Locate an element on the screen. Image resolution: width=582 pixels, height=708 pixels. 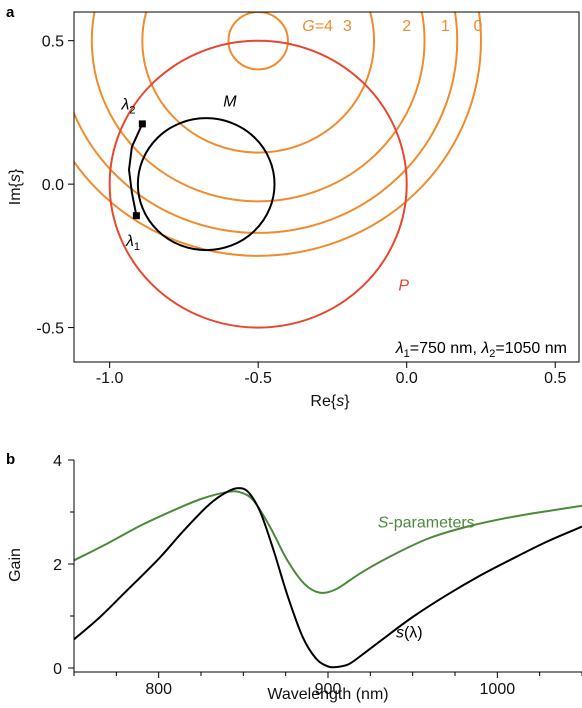
anno-text1: =750 nm, is located at coordinates (446, 348).